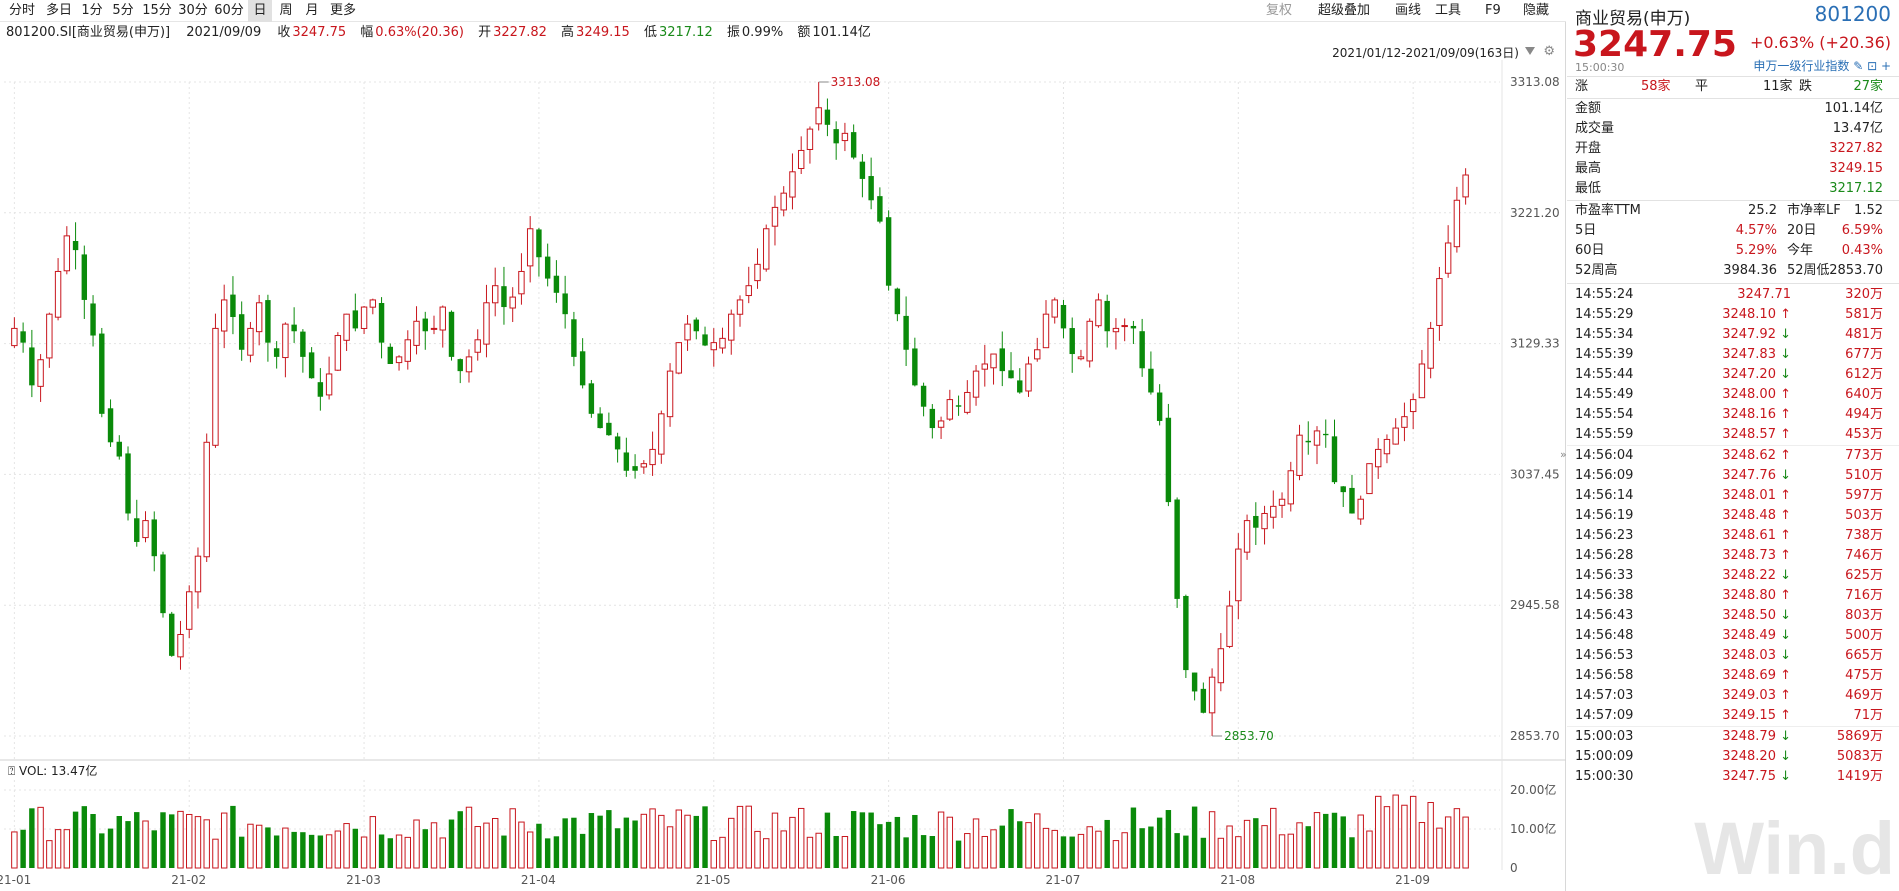 Image resolution: width=1899 pixels, height=891 pixels. Describe the element at coordinates (713, 880) in the screenshot. I see `x-tick-label: 21-05` at that location.